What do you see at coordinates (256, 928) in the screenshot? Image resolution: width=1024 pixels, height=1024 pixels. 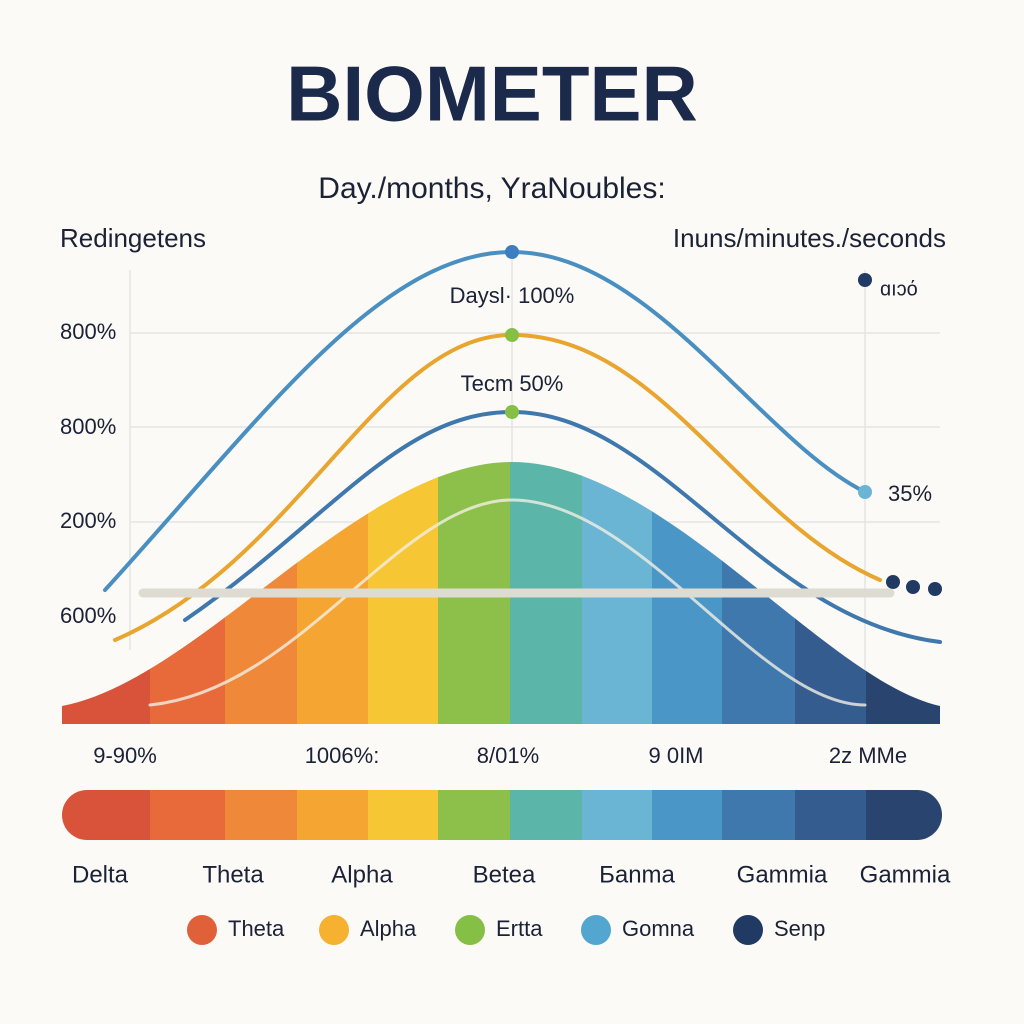 I see `legend-label: Theta` at bounding box center [256, 928].